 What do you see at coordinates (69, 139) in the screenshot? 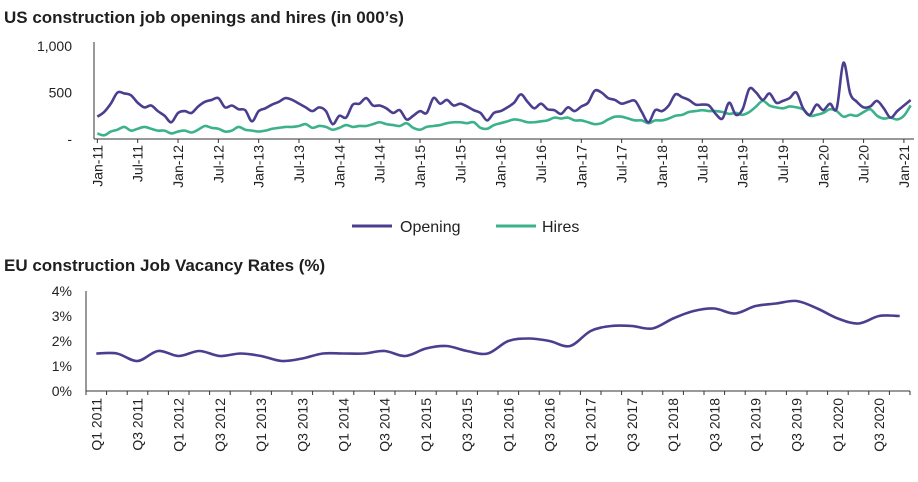
I see `us-y-tick-label: -` at bounding box center [69, 139].